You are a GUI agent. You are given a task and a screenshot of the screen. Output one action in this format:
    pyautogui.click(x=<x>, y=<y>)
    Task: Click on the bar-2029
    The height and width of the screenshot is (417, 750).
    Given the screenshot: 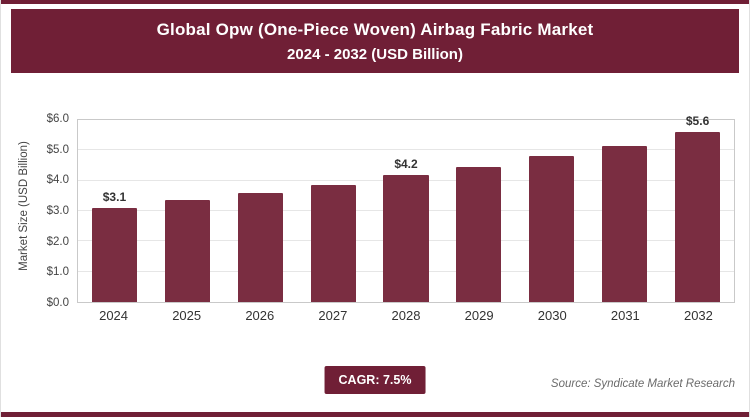 What is the action you would take?
    pyautogui.click(x=479, y=234)
    